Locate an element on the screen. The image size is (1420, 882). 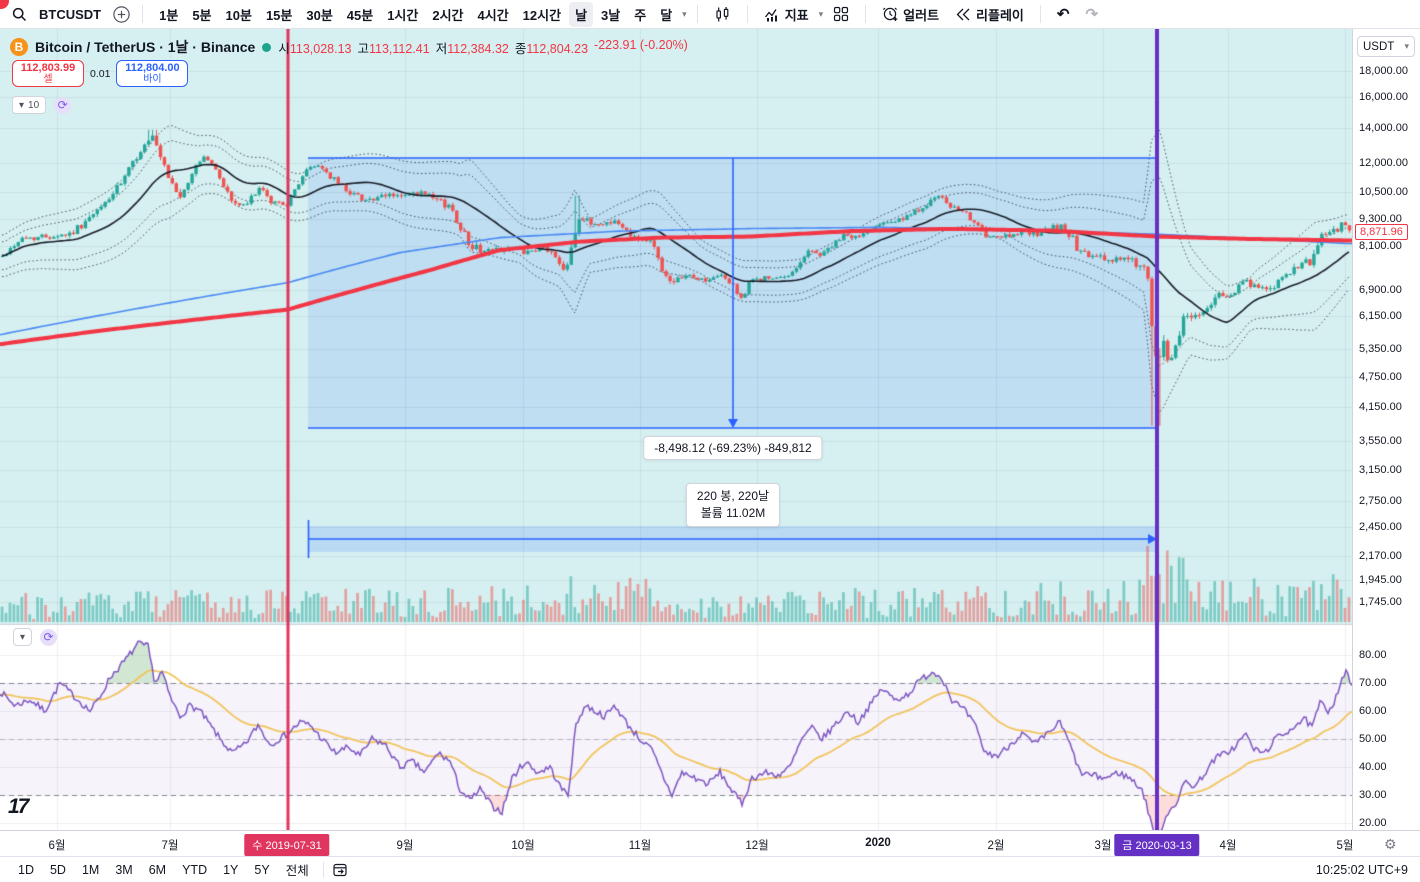
rsi-tick: 60.00 is located at coordinates (1373, 711).